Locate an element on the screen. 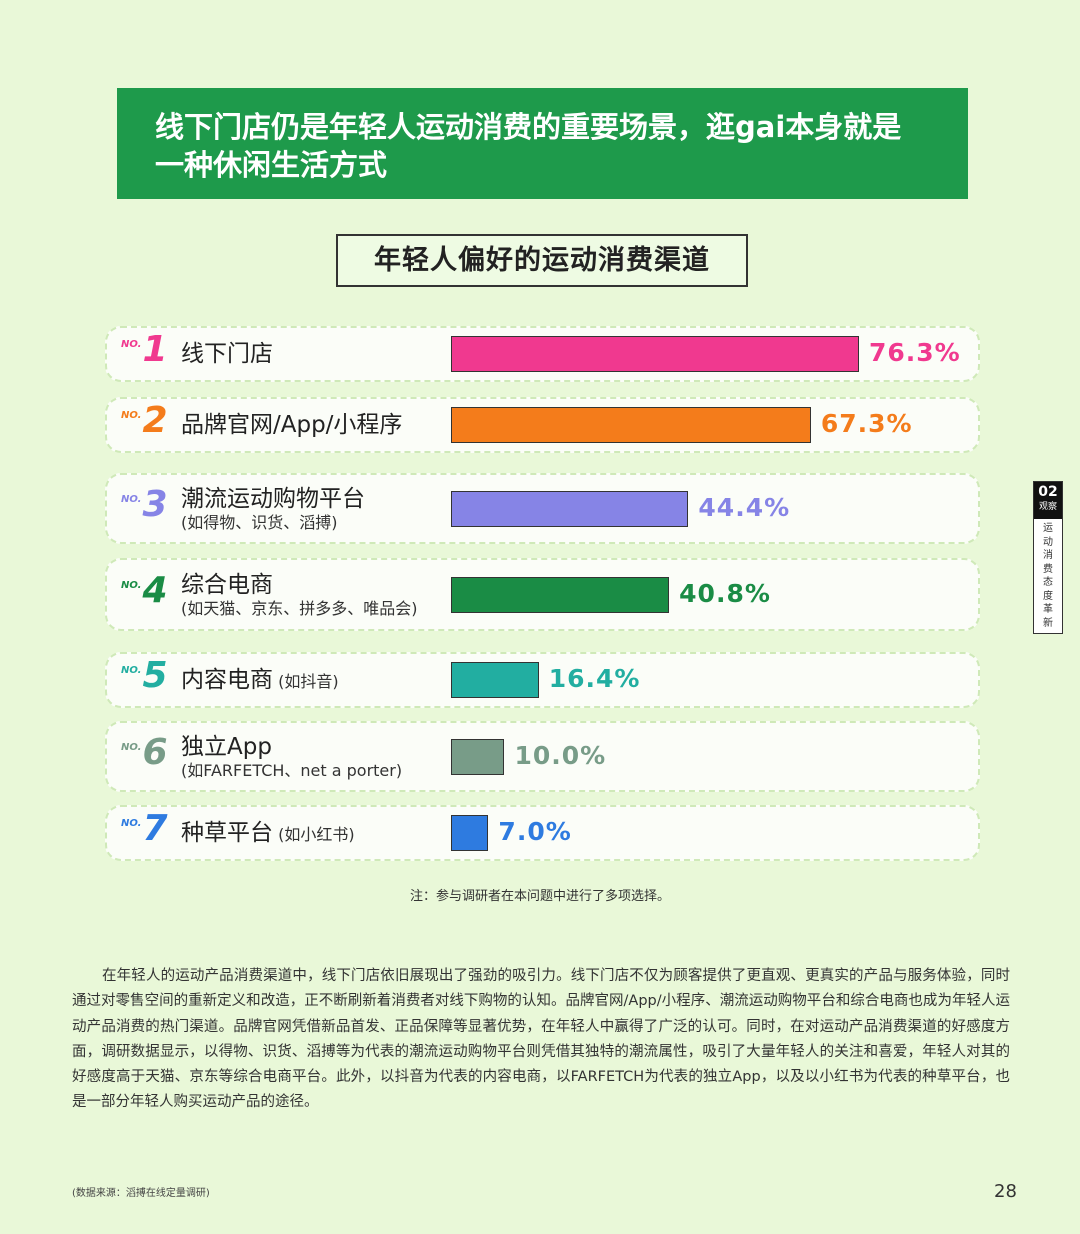 The height and width of the screenshot is (1234, 1080). rank-number: 1 is located at coordinates (155, 349).